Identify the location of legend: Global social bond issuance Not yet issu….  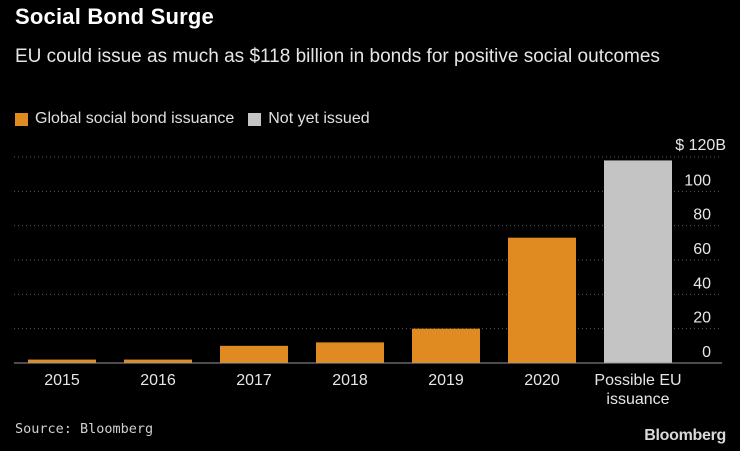
(199, 119).